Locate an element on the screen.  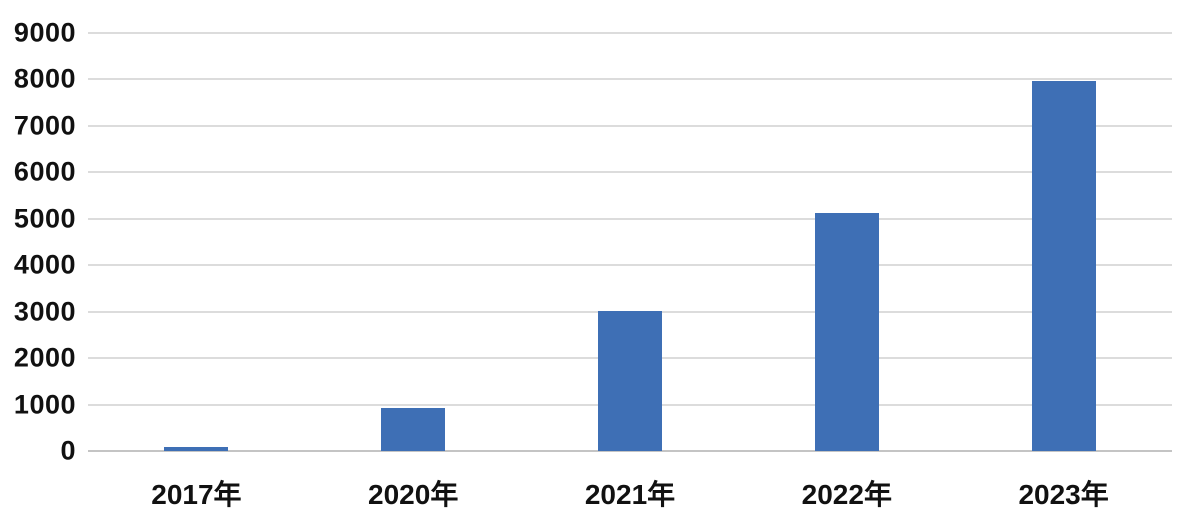
y-tick-label: 4000 is located at coordinates (44, 264).